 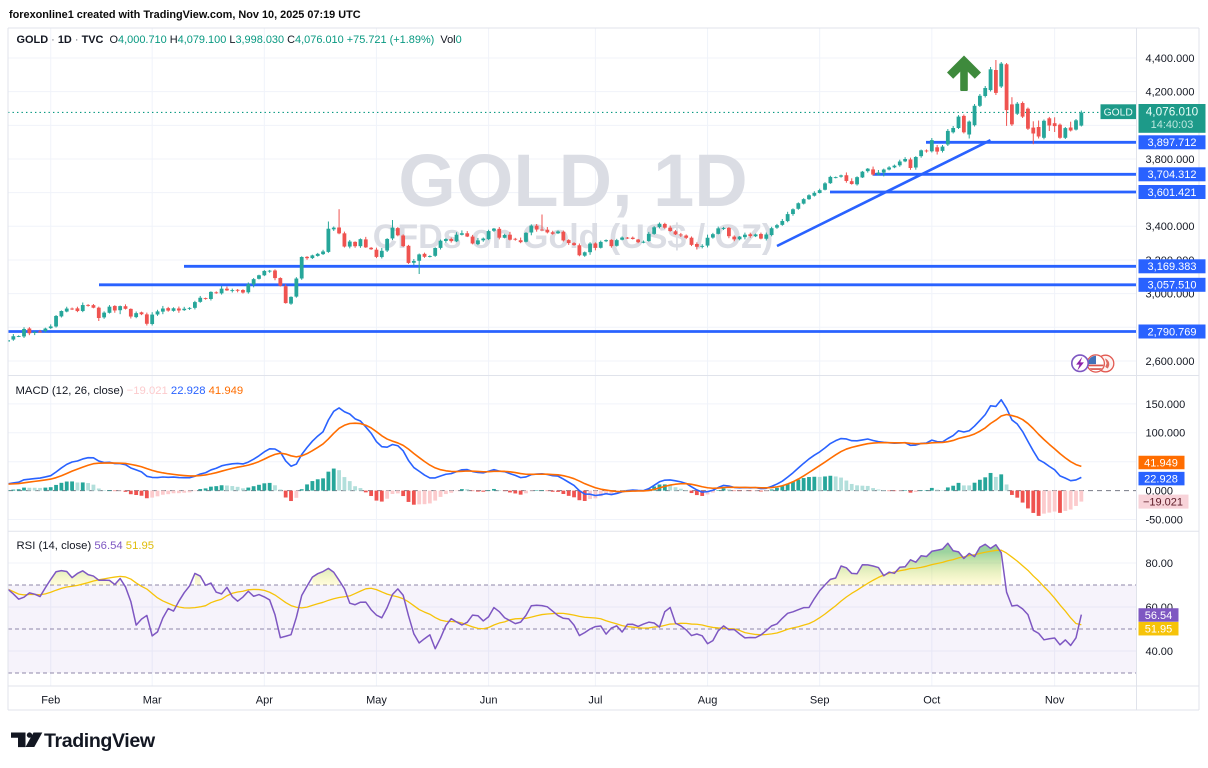 What do you see at coordinates (1172, 332) in the screenshot?
I see `svg-text: 2,790.769` at bounding box center [1172, 332].